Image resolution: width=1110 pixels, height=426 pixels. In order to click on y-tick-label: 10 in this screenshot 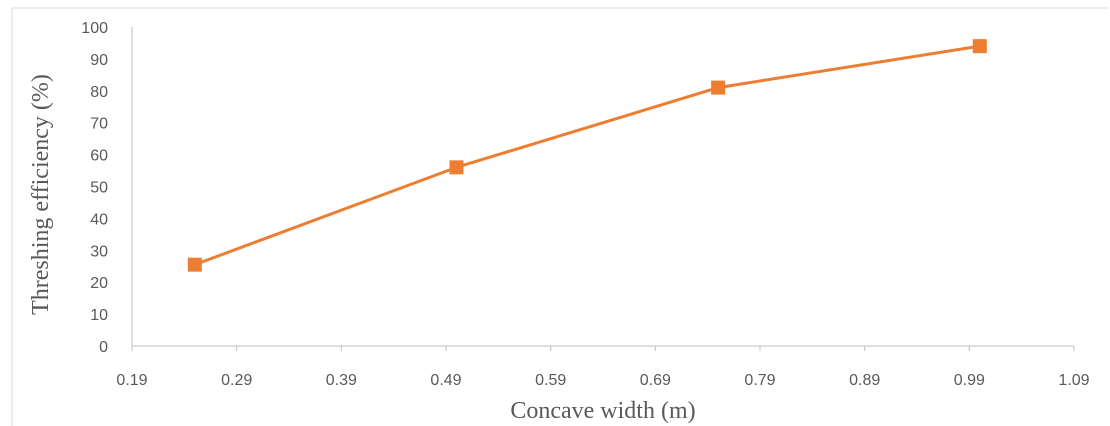, I will do `click(99, 315)`.